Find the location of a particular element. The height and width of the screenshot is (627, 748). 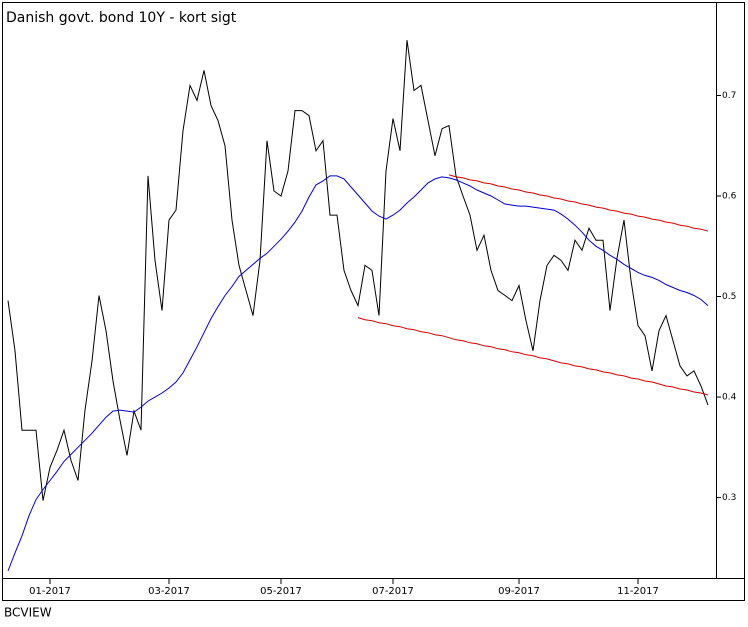

x-tick-label: 05-2017 is located at coordinates (281, 591).